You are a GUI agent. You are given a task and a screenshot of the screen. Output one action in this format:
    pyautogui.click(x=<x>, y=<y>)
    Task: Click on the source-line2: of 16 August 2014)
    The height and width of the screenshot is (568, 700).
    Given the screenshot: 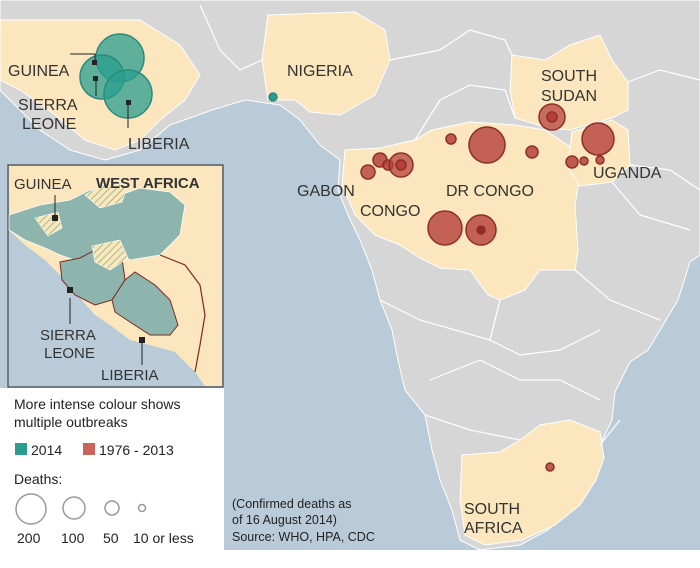 What is the action you would take?
    pyautogui.click(x=284, y=520)
    